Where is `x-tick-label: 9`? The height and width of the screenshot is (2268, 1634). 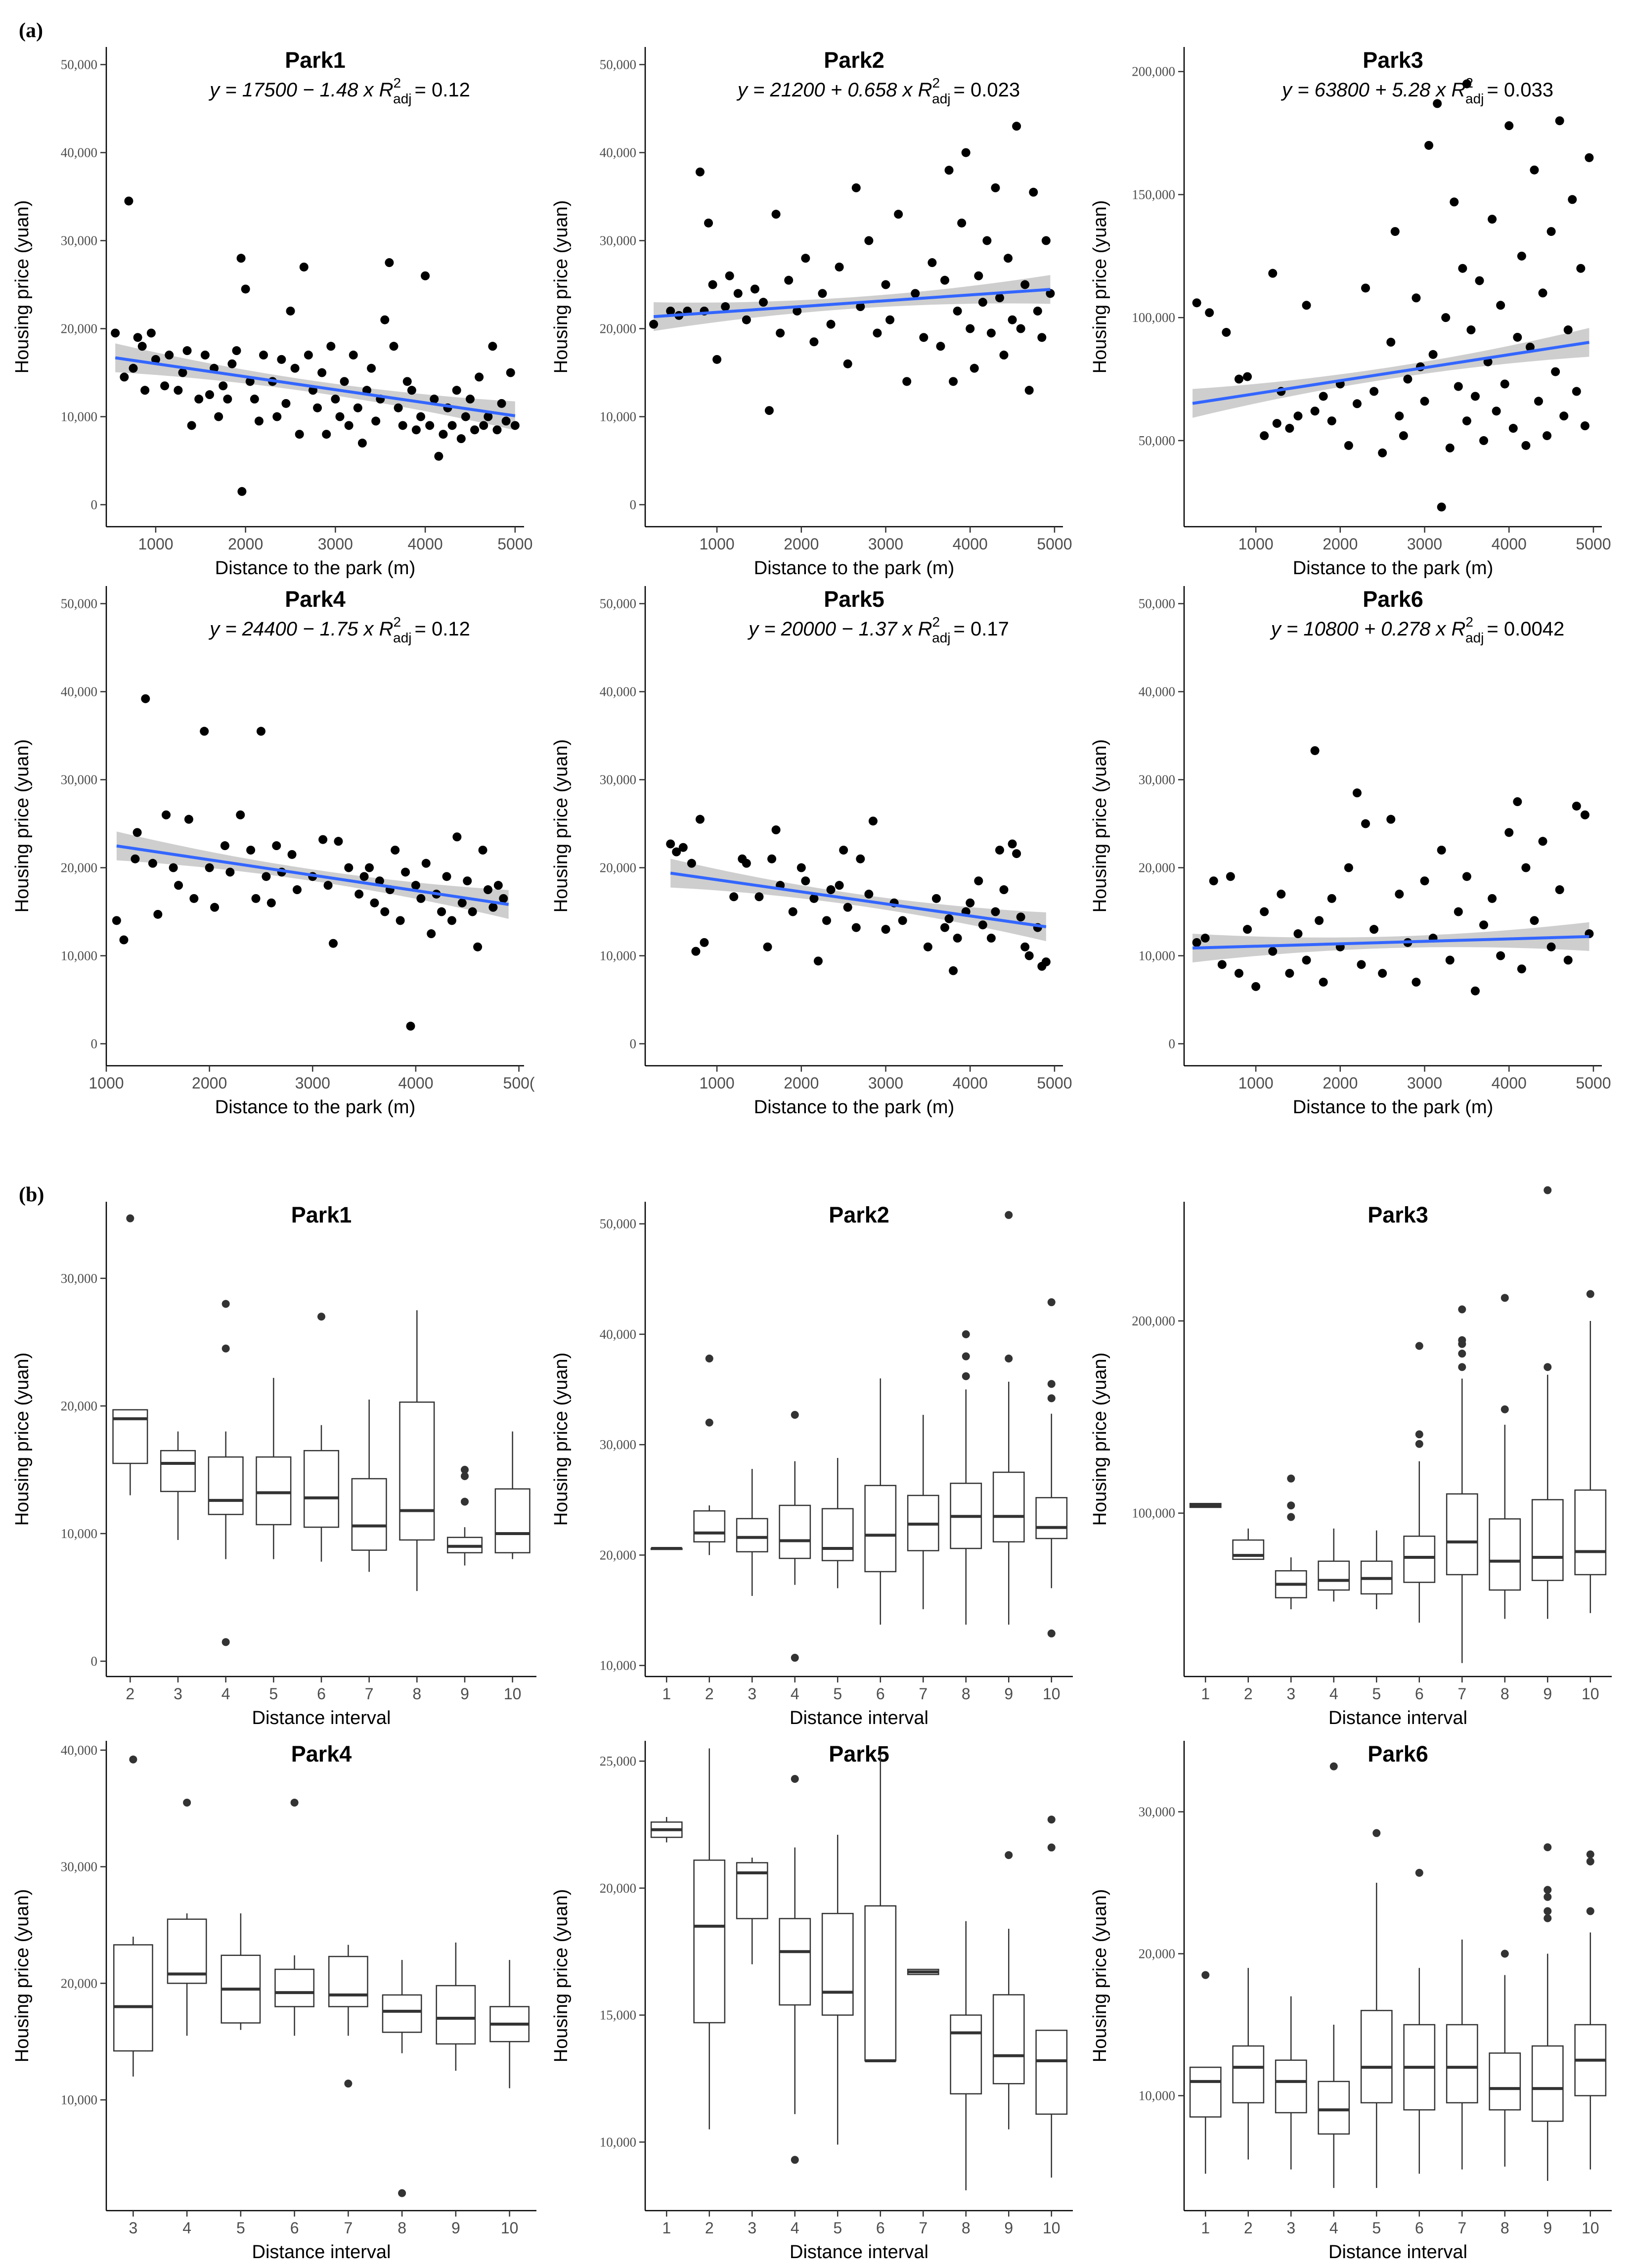
x-tick-label: 9 is located at coordinates (1547, 2228).